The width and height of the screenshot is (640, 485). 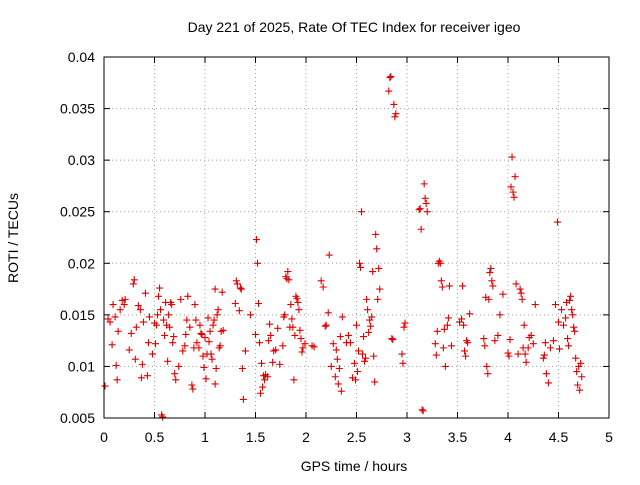 What do you see at coordinates (77, 109) in the screenshot?
I see `y-tick-label: 0.035` at bounding box center [77, 109].